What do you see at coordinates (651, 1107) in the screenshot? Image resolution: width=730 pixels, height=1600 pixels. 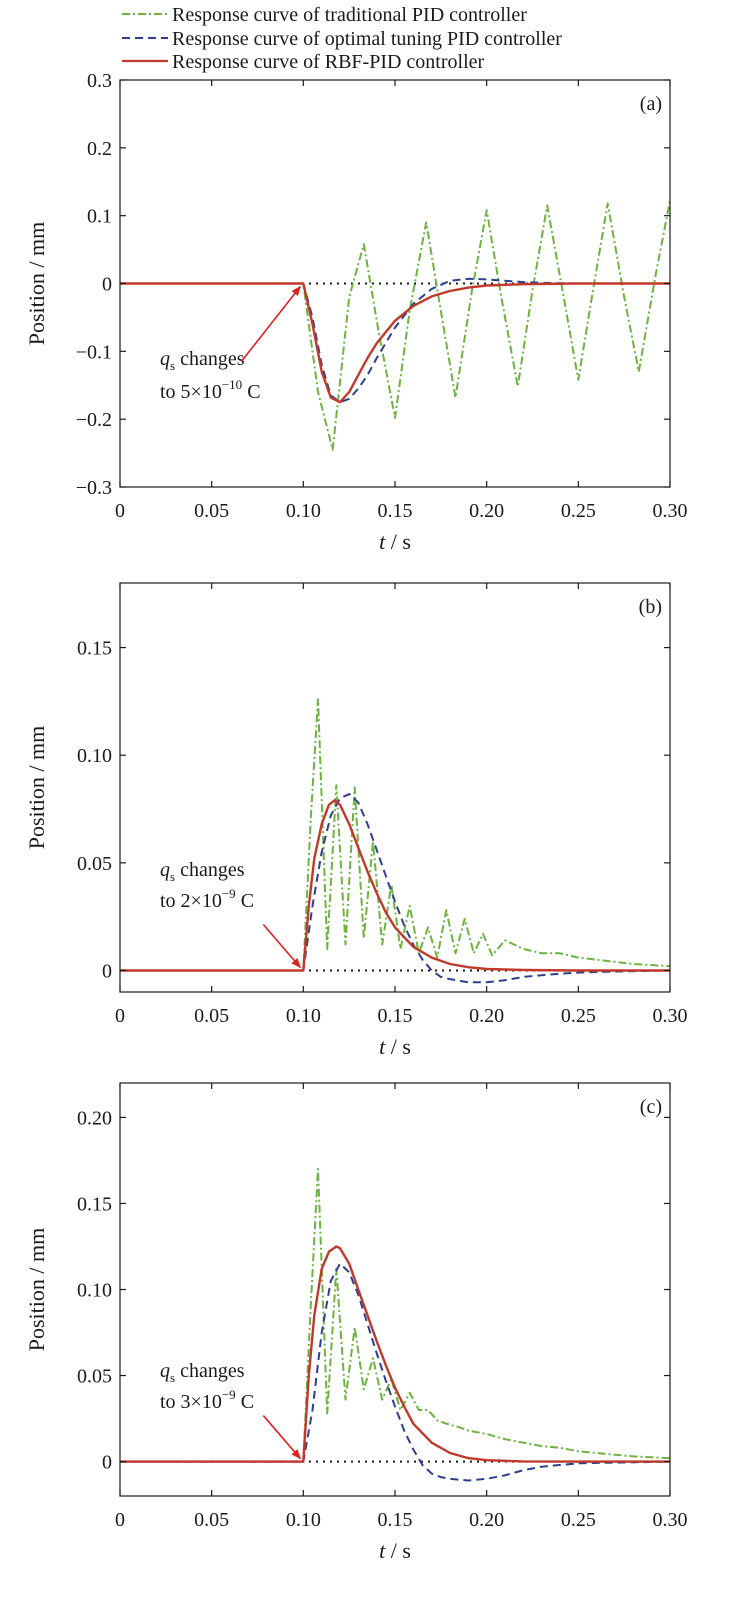 I see `panel-label: (c)` at bounding box center [651, 1107].